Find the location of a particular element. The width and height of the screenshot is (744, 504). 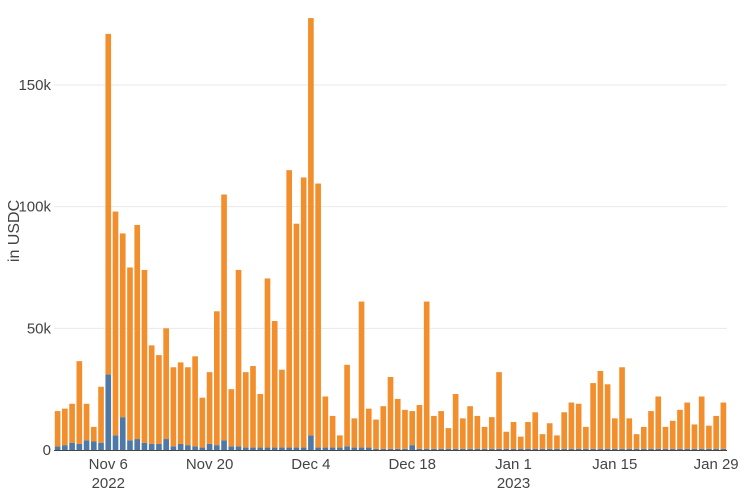

x-tick-label: Jan 1 is located at coordinates (513, 464).